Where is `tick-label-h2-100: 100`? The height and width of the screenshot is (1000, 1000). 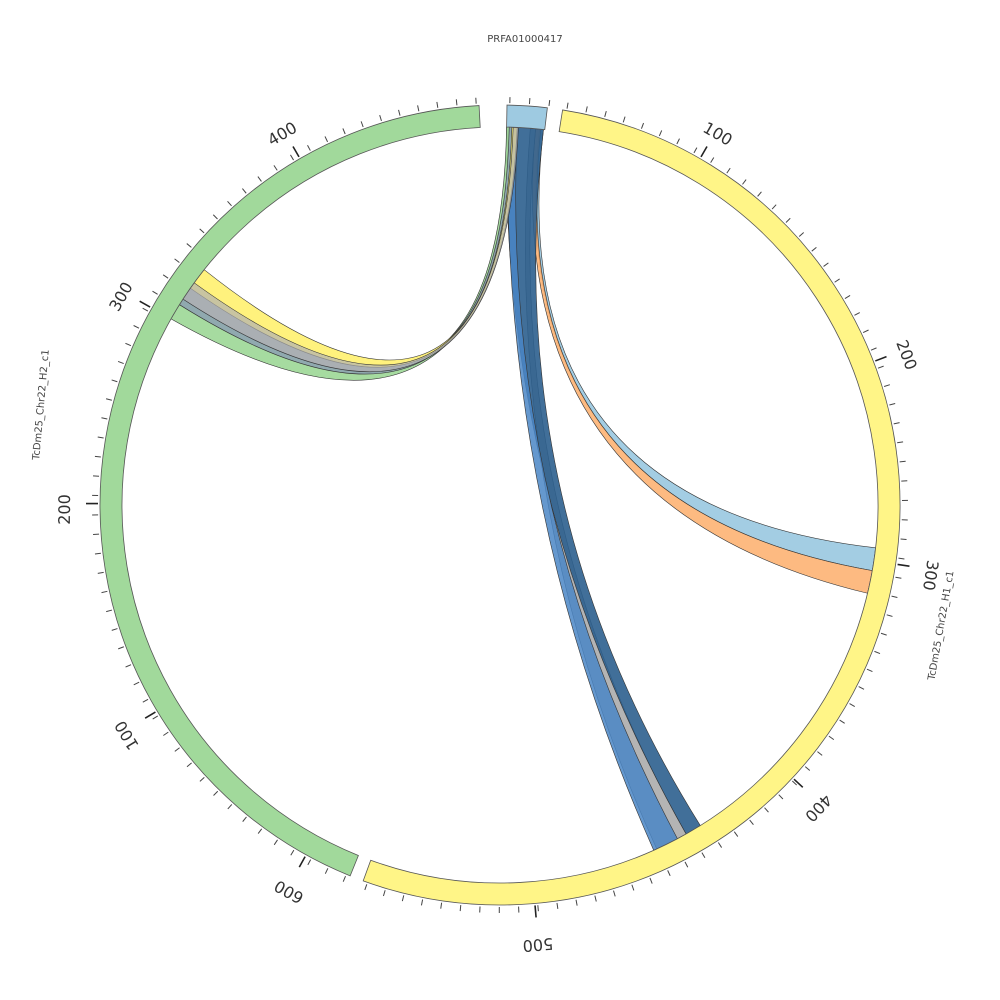
tick-label-h2-100: 100 is located at coordinates (127, 735).